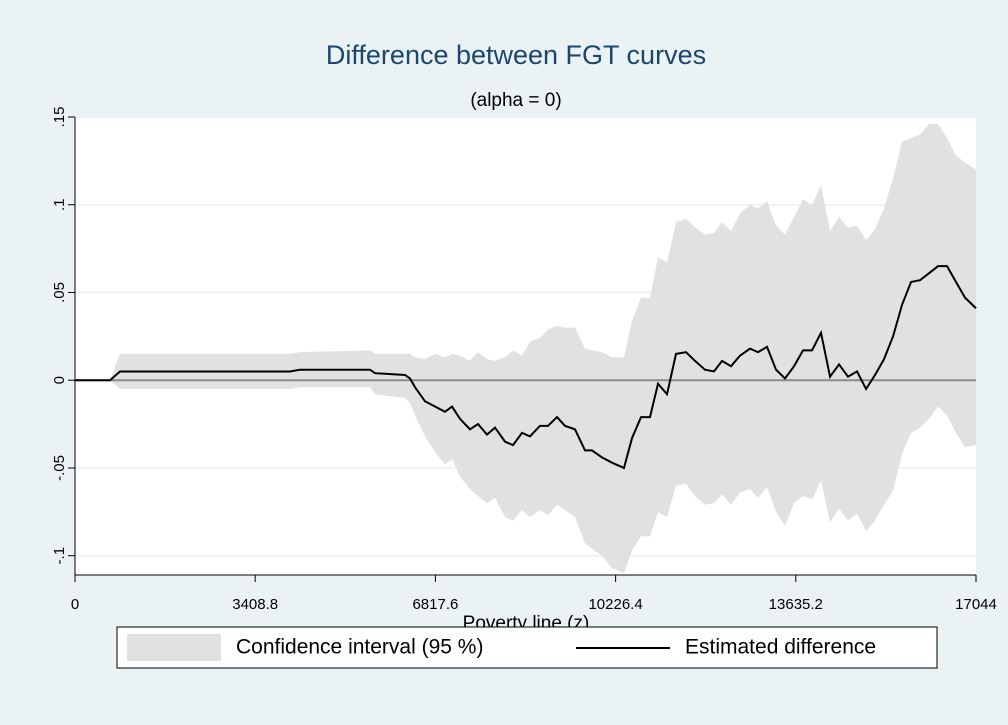 The height and width of the screenshot is (725, 1008). What do you see at coordinates (435, 604) in the screenshot?
I see `x-tick-label: 6817.6` at bounding box center [435, 604].